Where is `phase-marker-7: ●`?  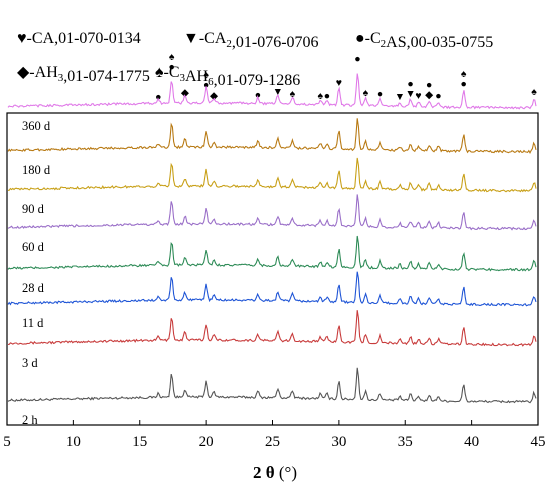
phase-marker-7: ● is located at coordinates (258, 95).